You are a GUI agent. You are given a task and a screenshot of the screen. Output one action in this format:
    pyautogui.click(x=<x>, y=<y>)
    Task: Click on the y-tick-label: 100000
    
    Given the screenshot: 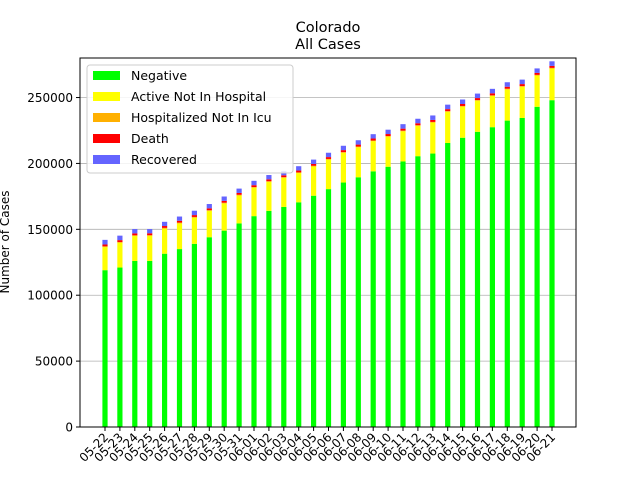 What is the action you would take?
    pyautogui.click(x=50, y=296)
    